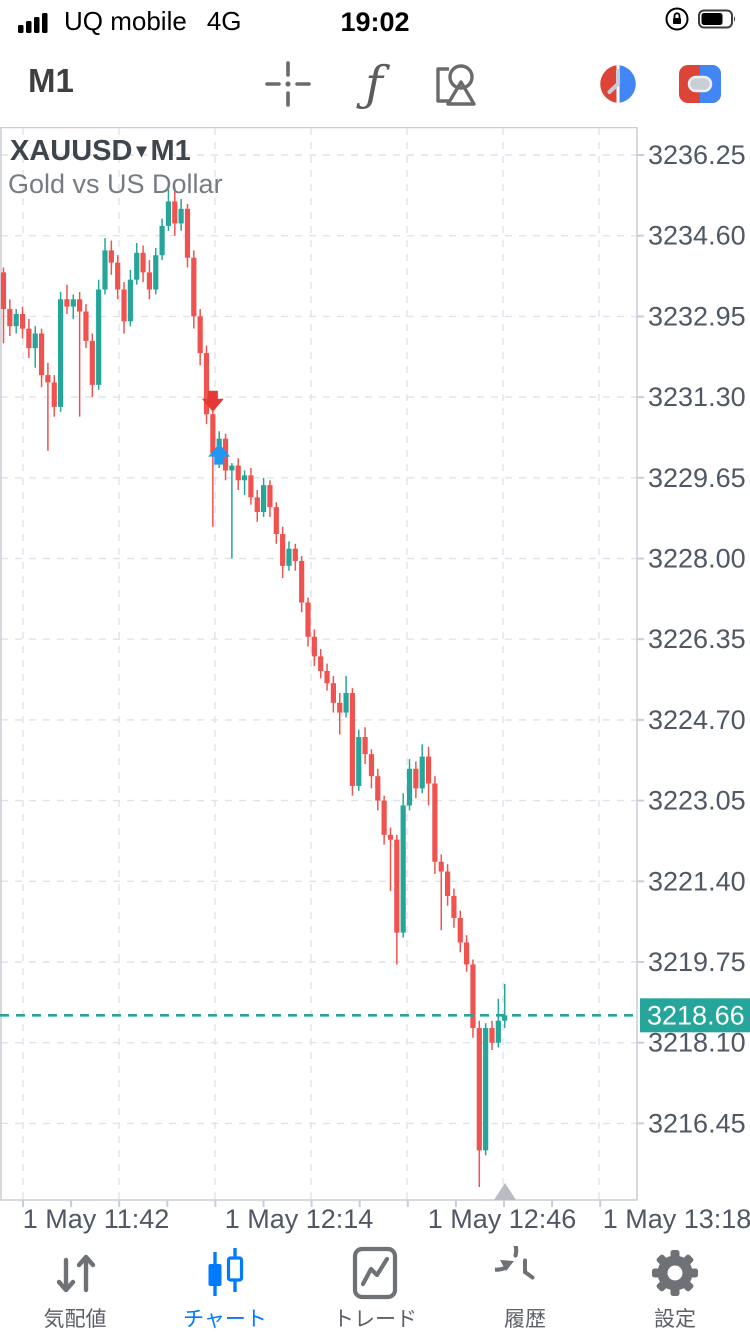  I want to click on symbol-description: Gold vs US Dollar, so click(115, 184).